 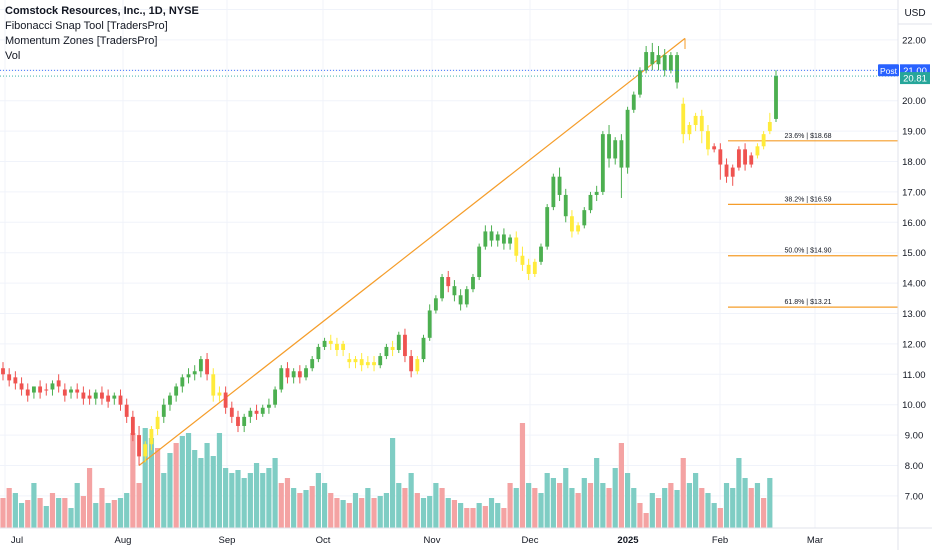 I want to click on indicator-momentum: Momentum Zones [TradersPro], so click(x=81, y=41).